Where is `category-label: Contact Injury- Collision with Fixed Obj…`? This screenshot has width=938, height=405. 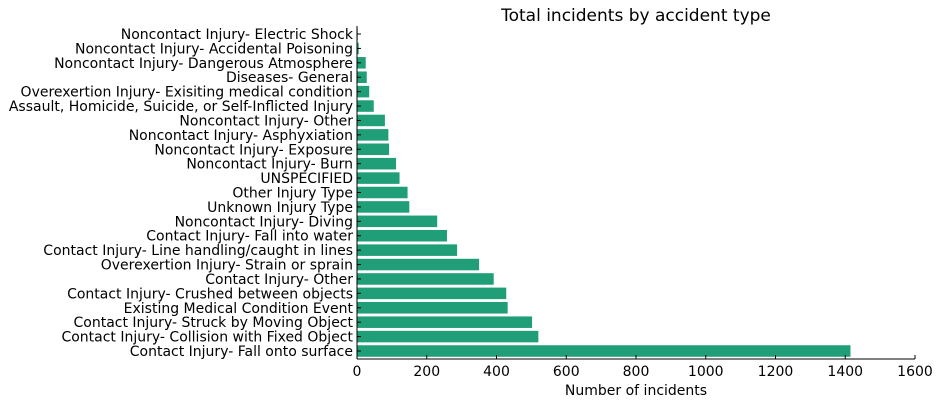
category-label: Contact Injury- Collision with Fixed Obj… is located at coordinates (207, 338).